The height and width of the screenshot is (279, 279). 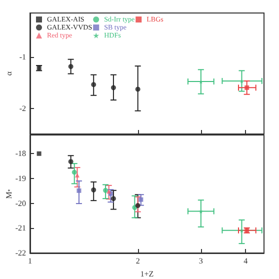 I want to click on x-tick-label: 2, so click(x=138, y=261).